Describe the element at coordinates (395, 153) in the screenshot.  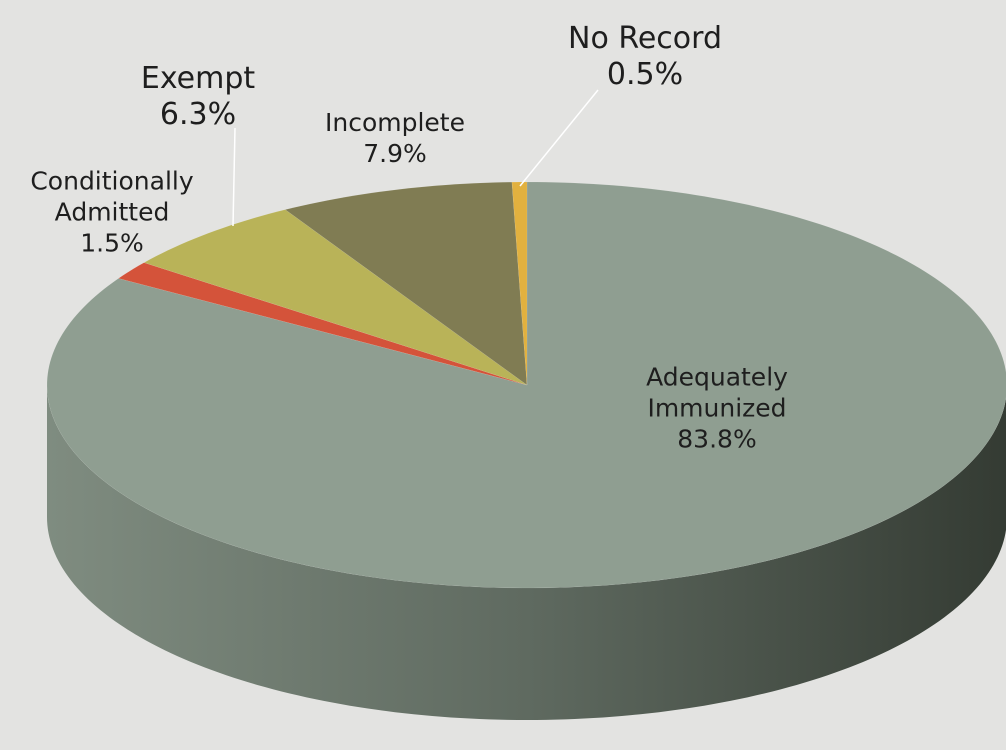
I see `value-label: 7.9%` at that location.